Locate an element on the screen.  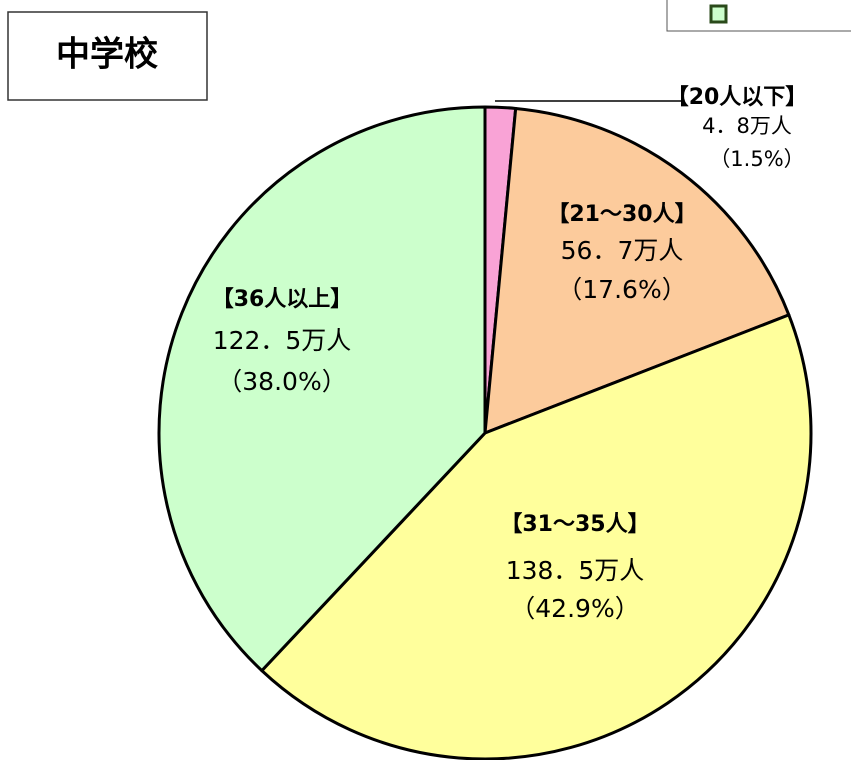
slice-category-label: 【20人以下】 is located at coordinates (737, 97).